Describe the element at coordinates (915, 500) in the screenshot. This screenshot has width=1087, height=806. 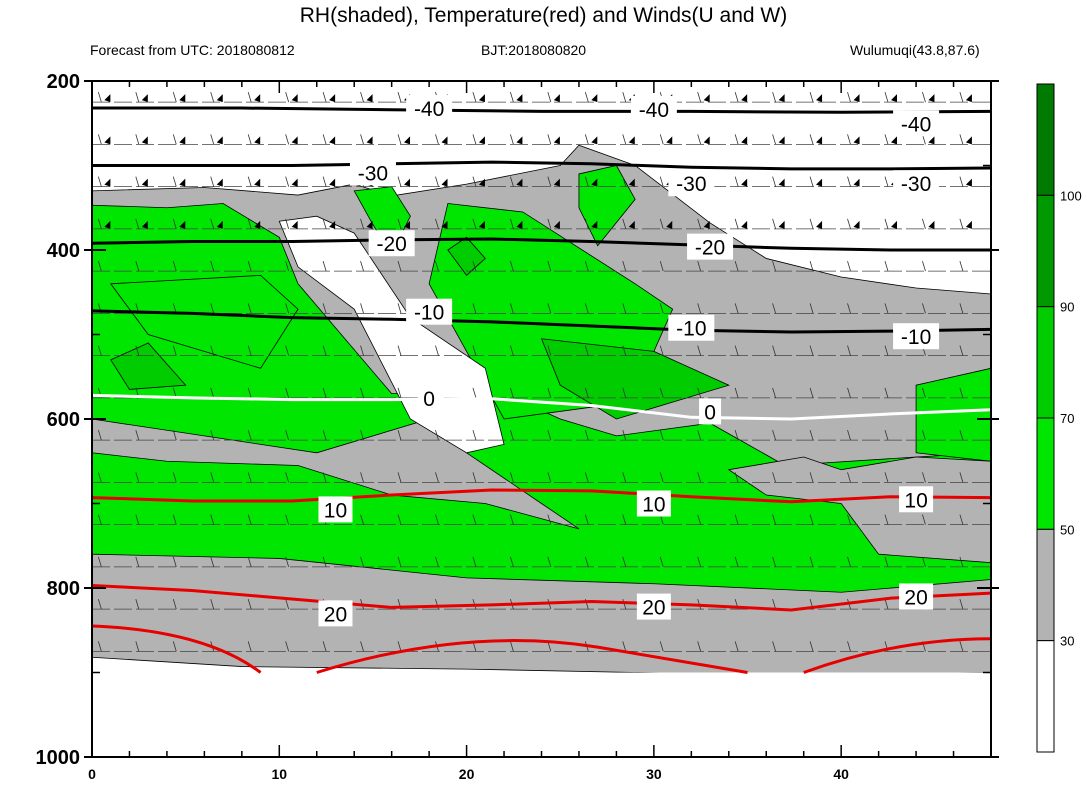
I see `contour-label: 10` at that location.